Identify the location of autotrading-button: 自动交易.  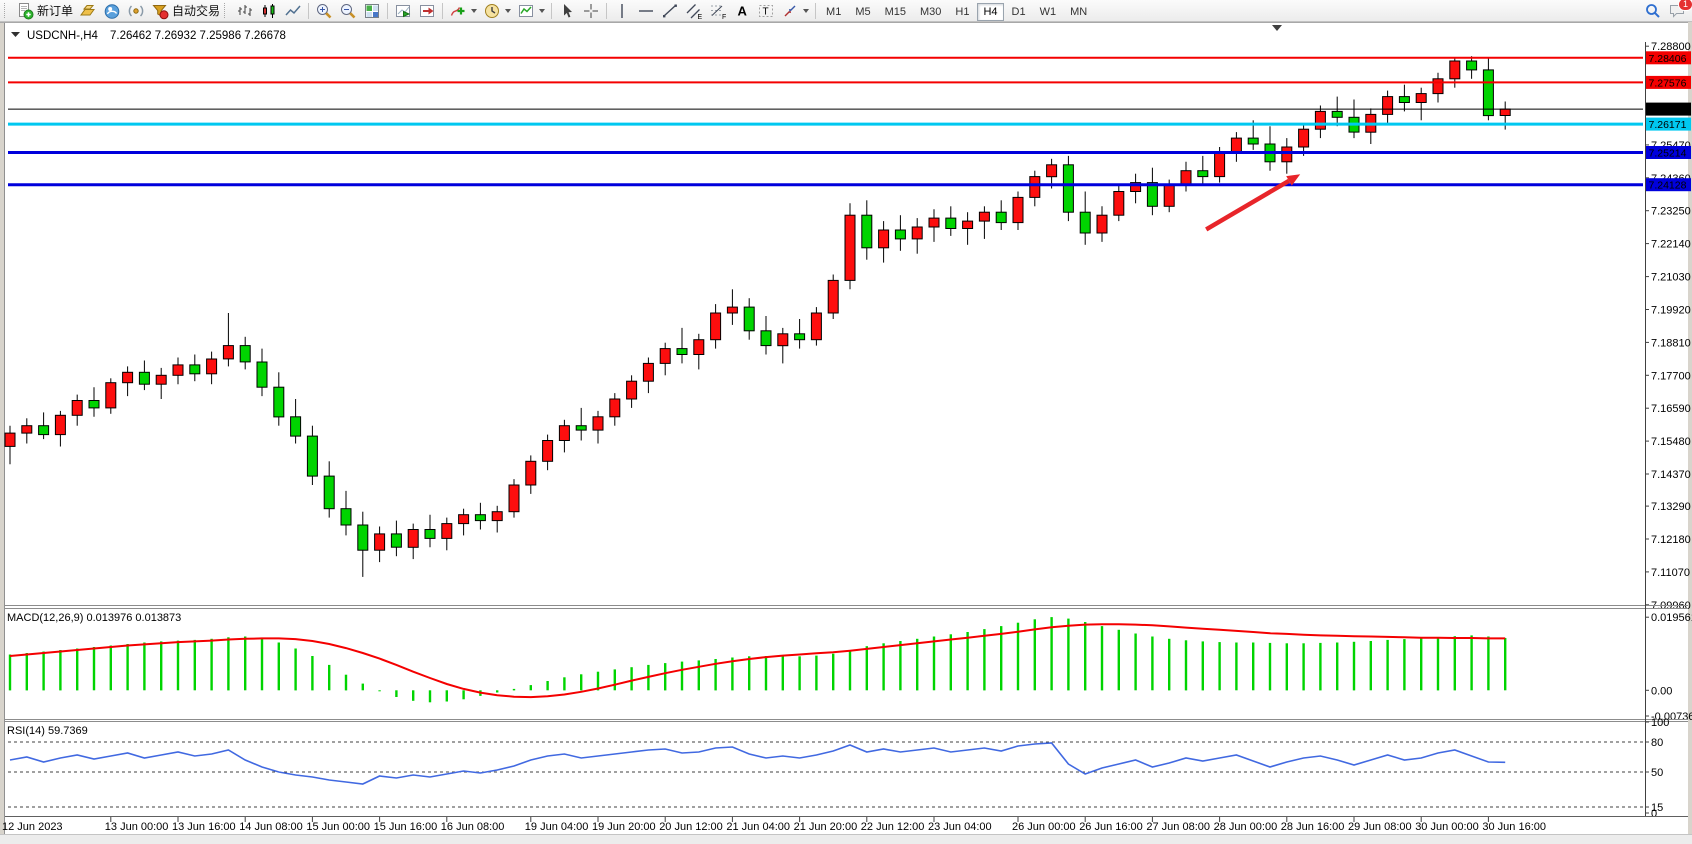
(185, 11).